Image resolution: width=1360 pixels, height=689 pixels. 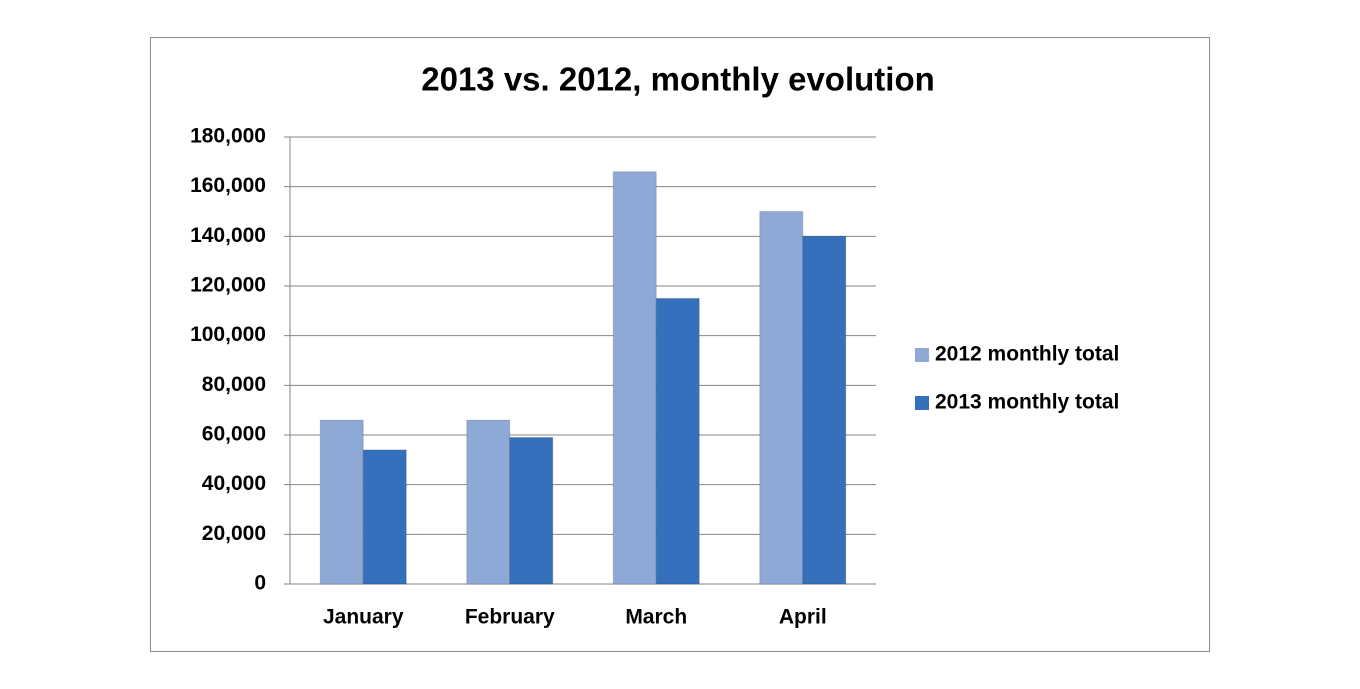 I want to click on x-tick-label: March, so click(x=656, y=617).